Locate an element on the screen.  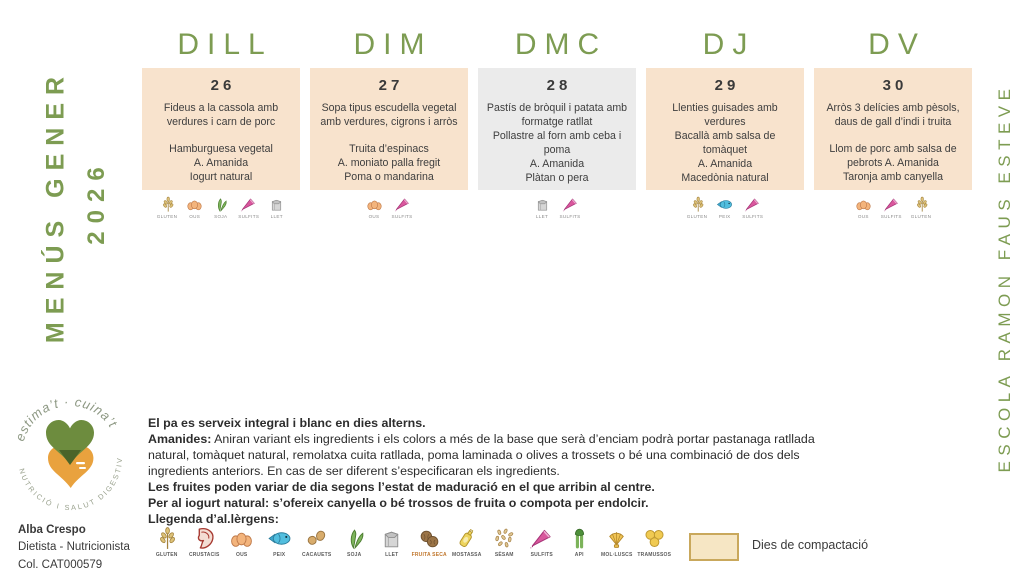
menu-item: A. moniato palla fregit is located at coordinates (389, 163).